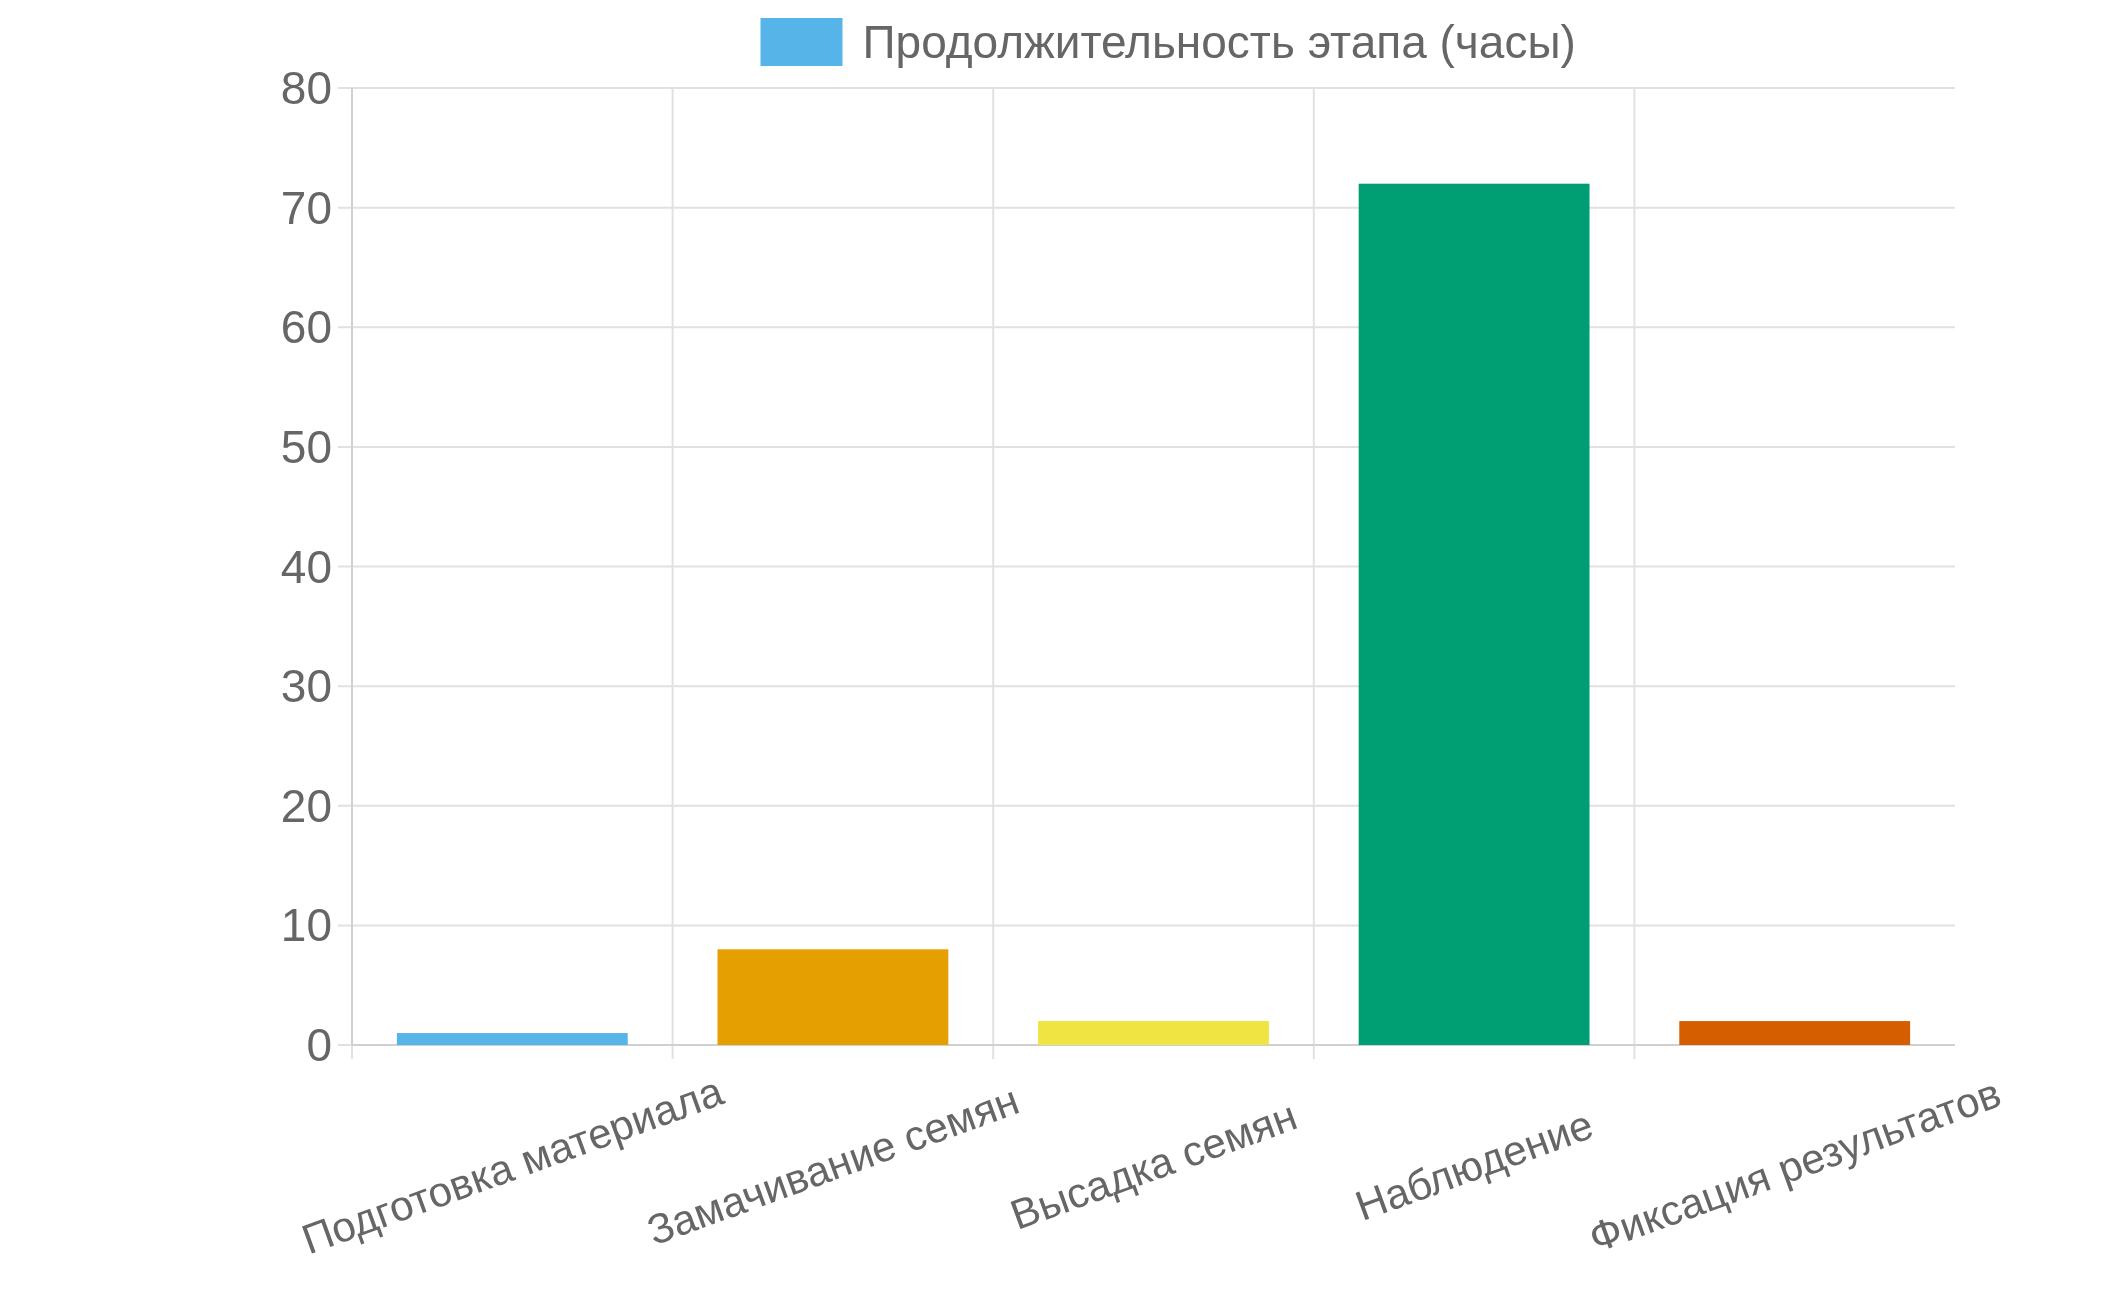  What do you see at coordinates (306, 805) in the screenshot?
I see `y-tick-label: 20` at bounding box center [306, 805].